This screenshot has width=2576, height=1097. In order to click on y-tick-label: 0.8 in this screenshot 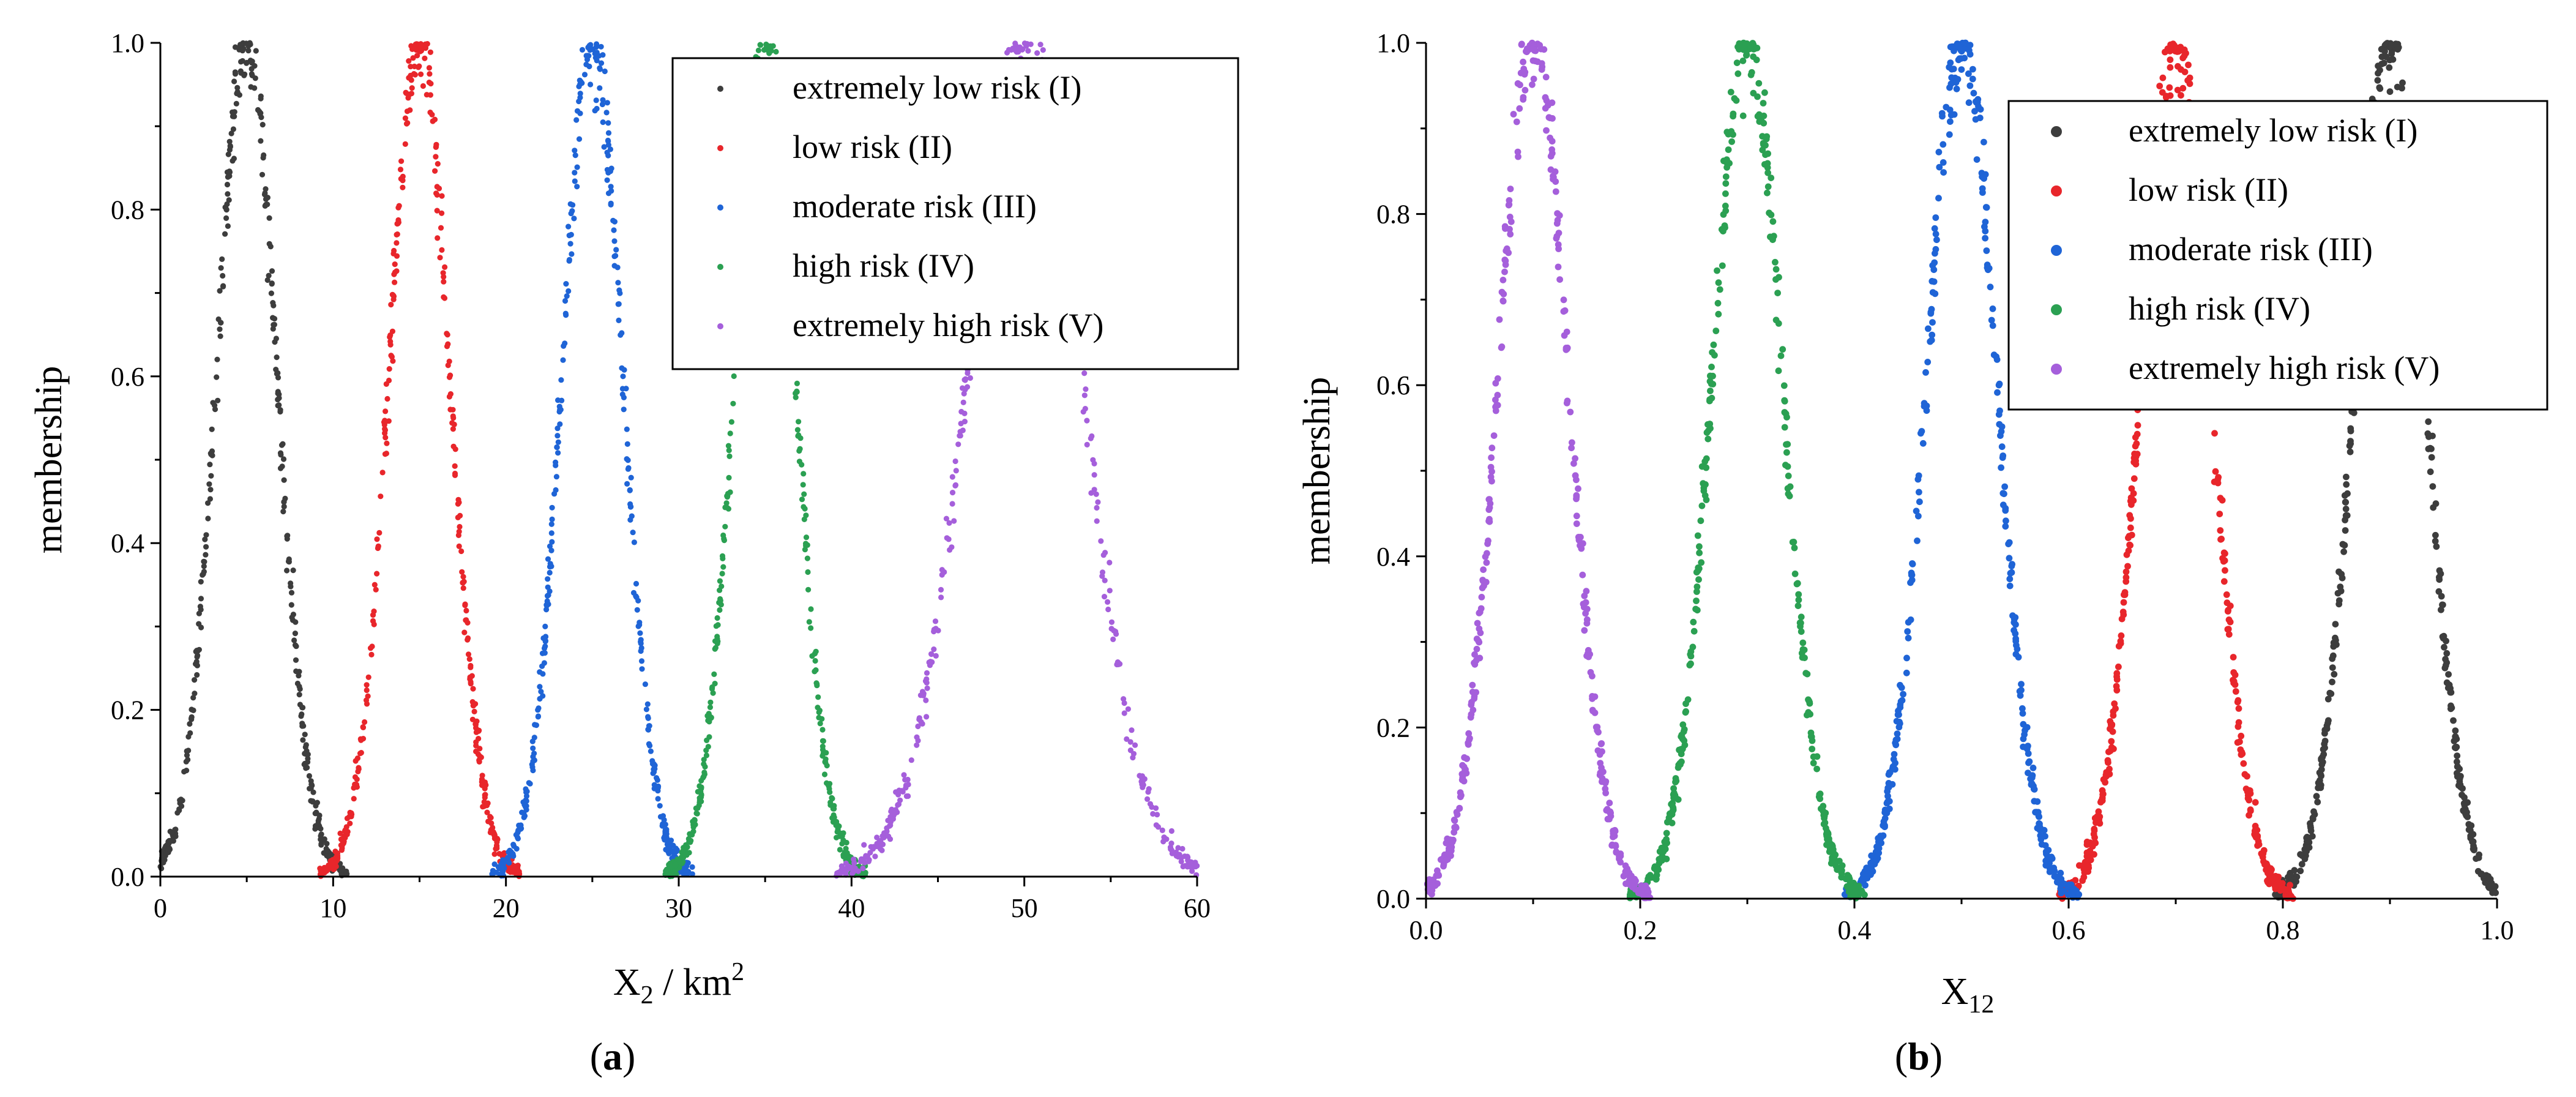, I will do `click(1393, 215)`.